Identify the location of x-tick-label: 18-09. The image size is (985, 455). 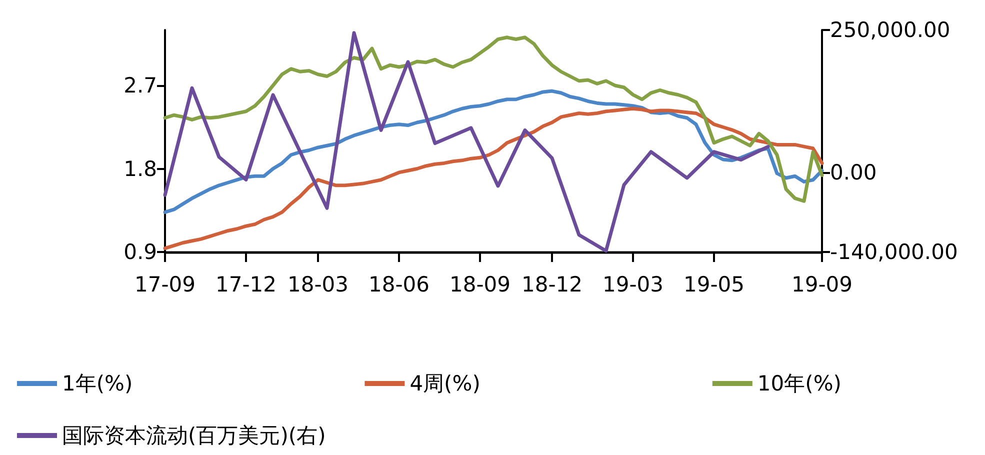
(480, 284).